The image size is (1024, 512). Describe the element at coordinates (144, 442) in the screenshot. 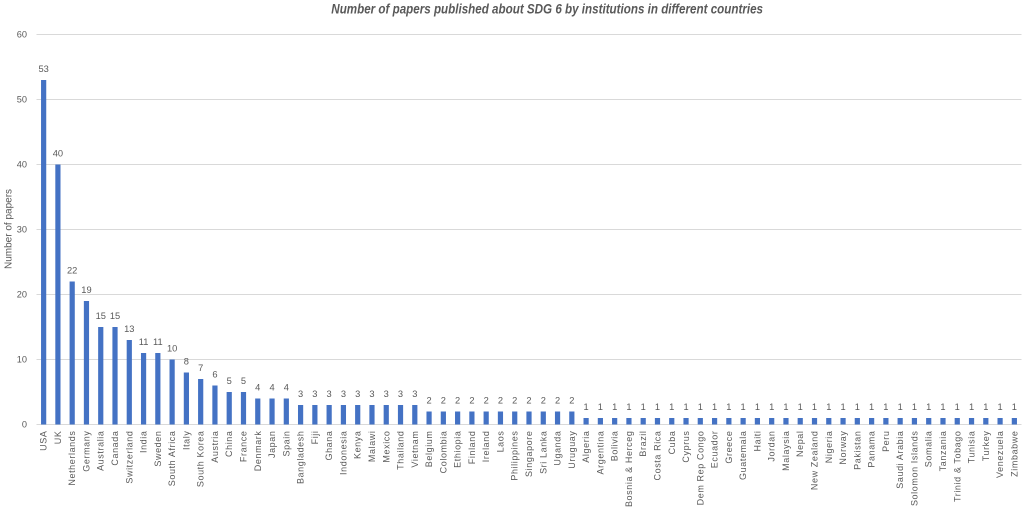

I see `svg-text: India` at that location.